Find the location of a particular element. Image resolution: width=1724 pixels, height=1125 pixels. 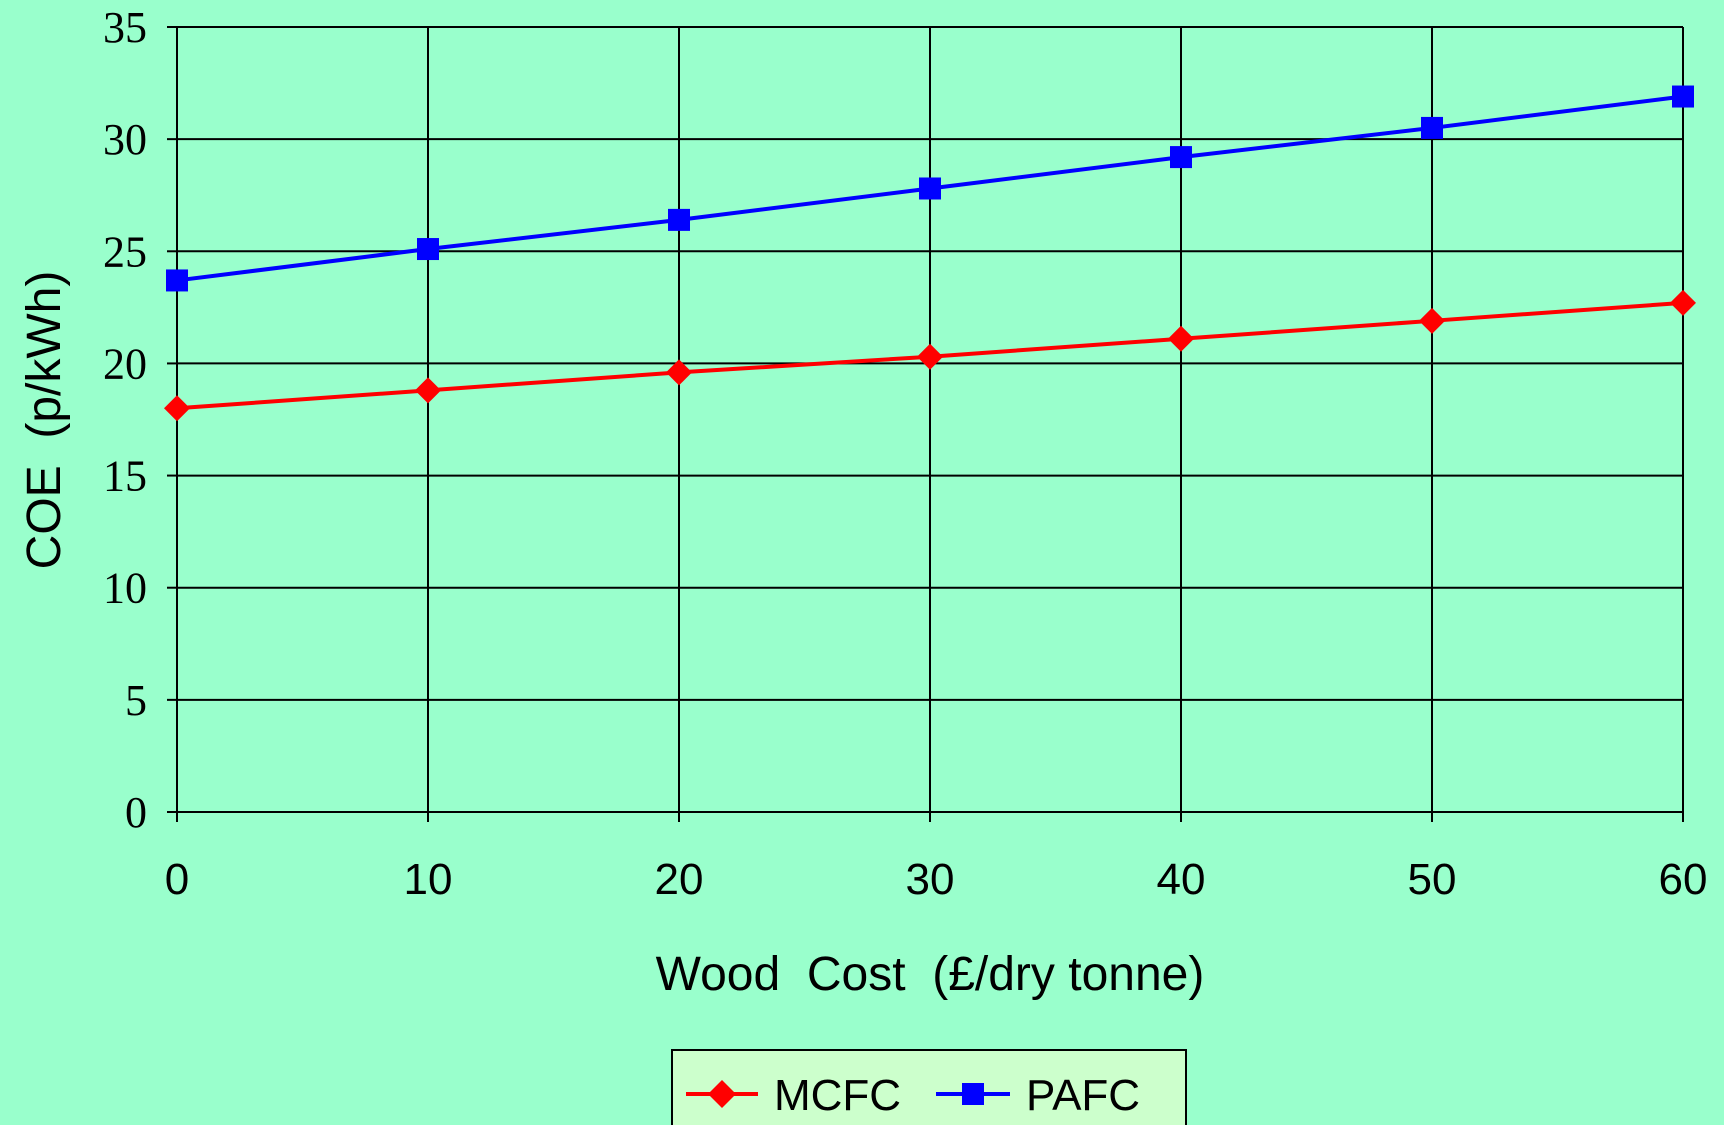

x-tick-label-40: 40 is located at coordinates (1181, 879).